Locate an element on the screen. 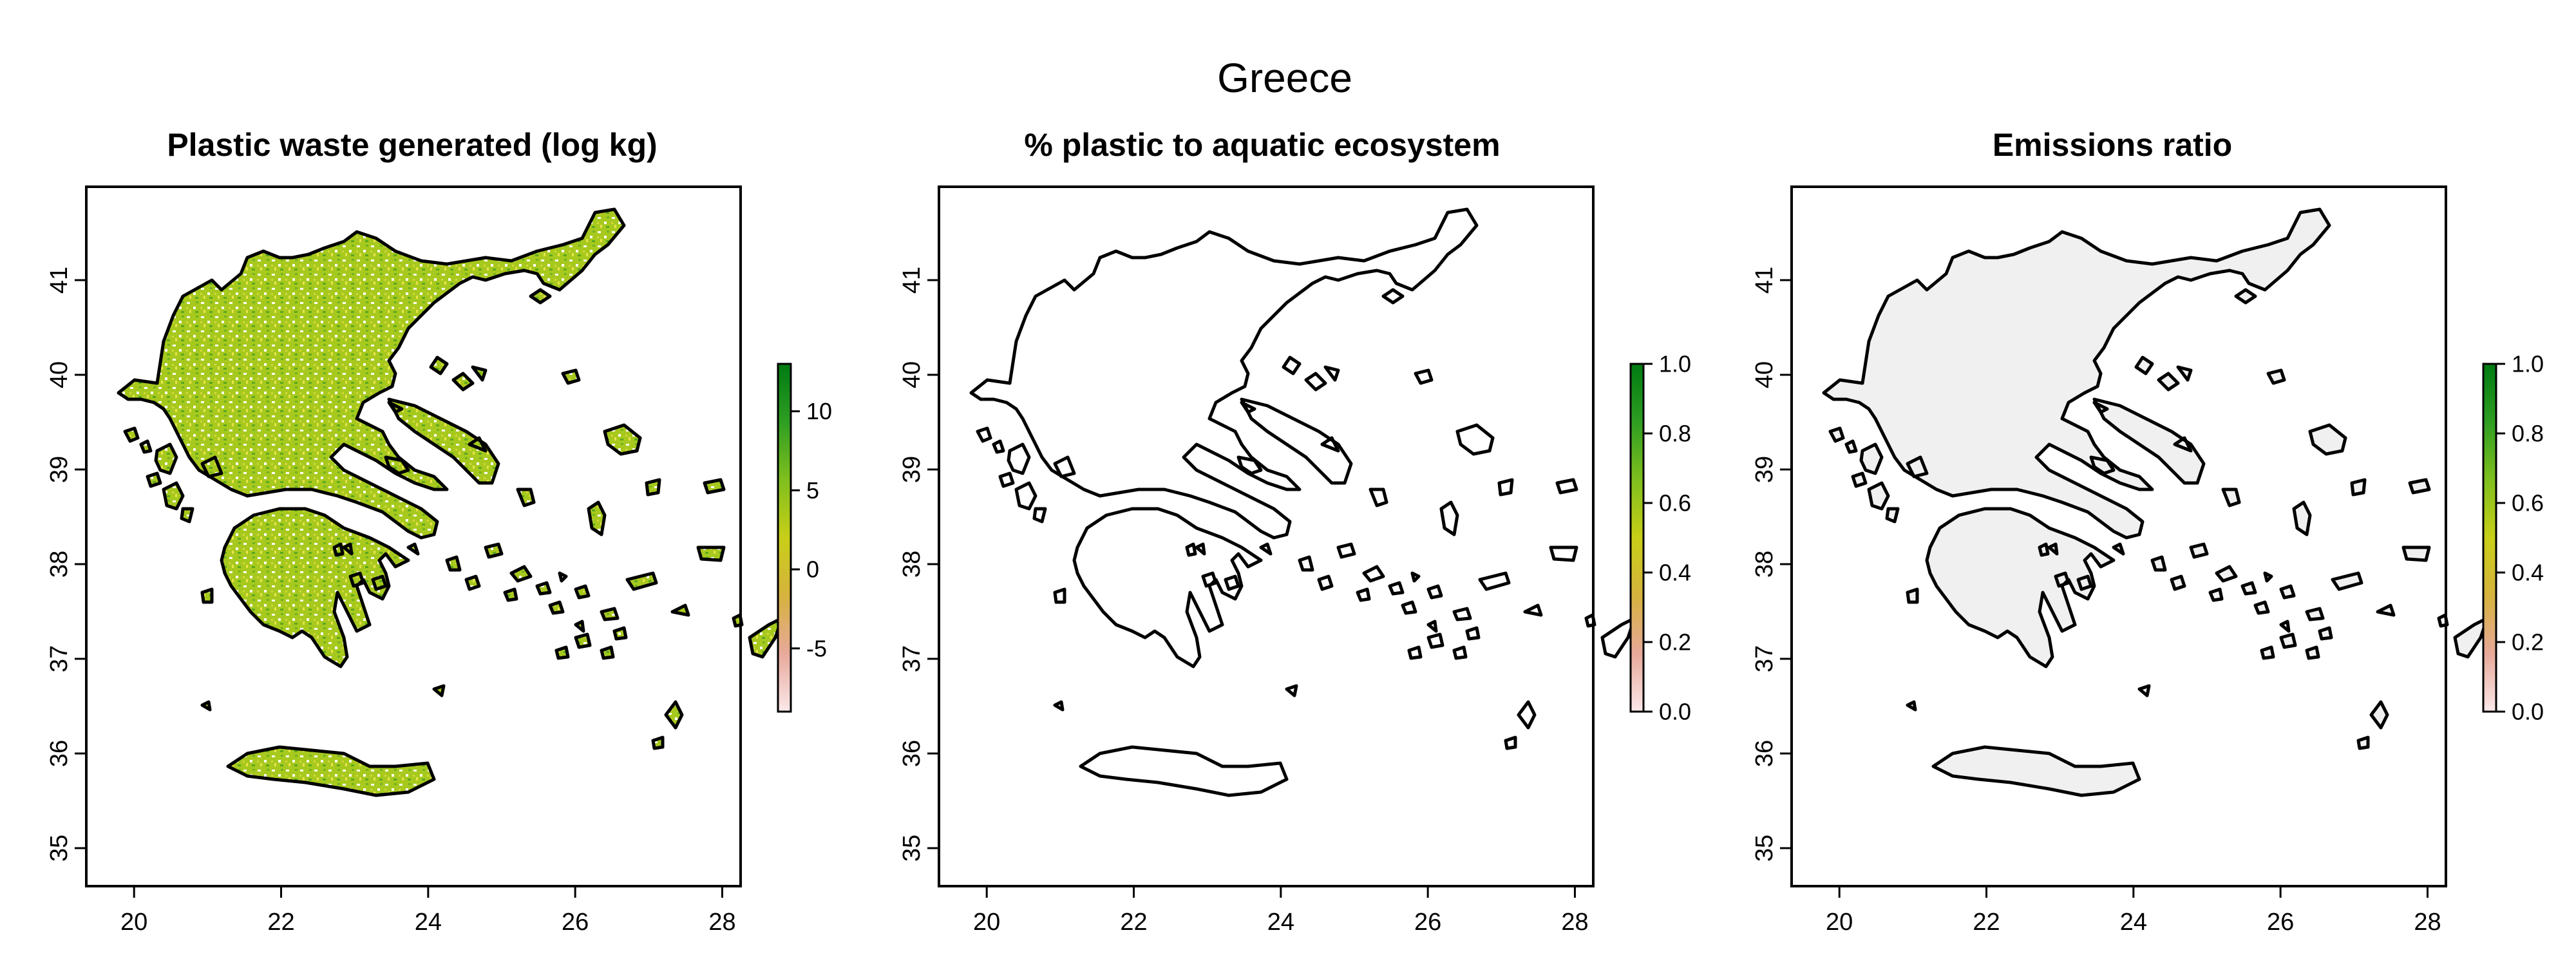  legend-tick-label: 0 is located at coordinates (813, 570).